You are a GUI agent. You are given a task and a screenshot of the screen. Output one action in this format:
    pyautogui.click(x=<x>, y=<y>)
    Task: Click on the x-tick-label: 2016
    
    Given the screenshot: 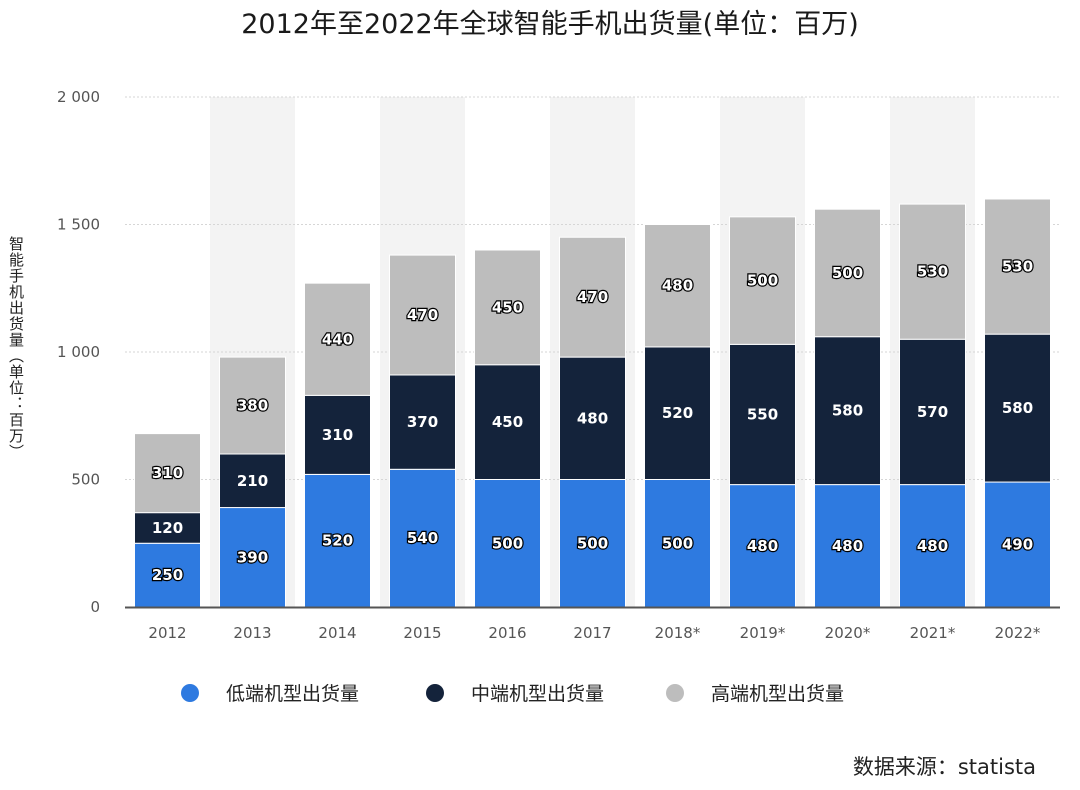 What is the action you would take?
    pyautogui.click(x=507, y=633)
    